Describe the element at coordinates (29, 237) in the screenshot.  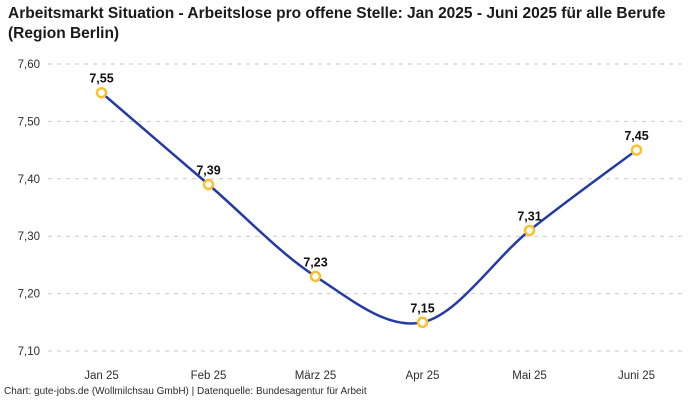
I see `y-axis-tick-label: 7,30` at that location.